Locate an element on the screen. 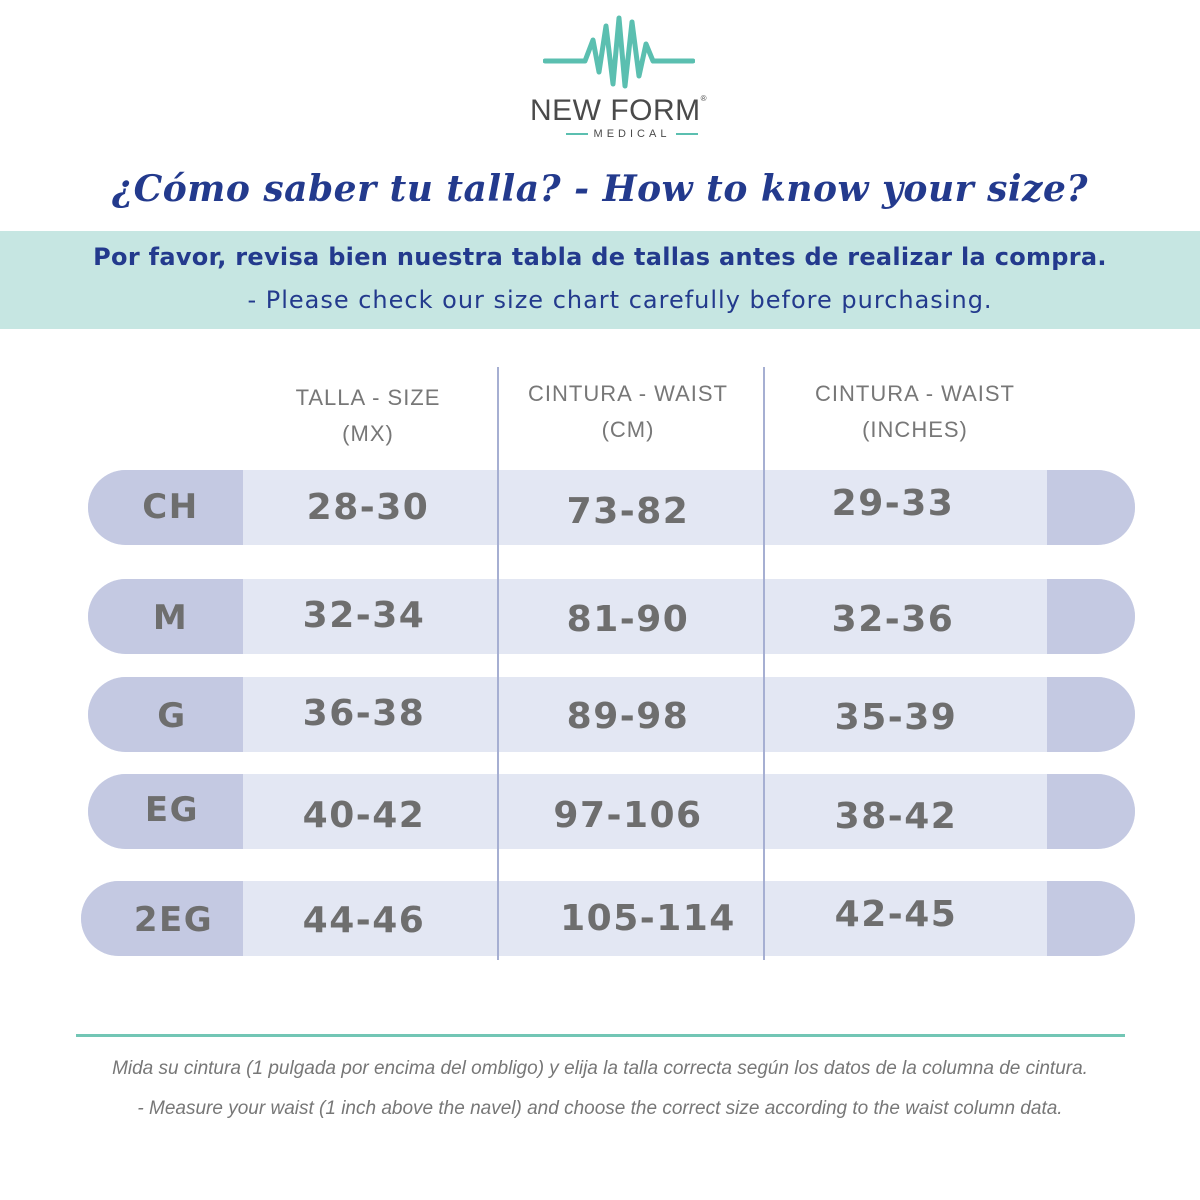 This screenshot has width=1200, height=1200. heartbeat-wave-icon is located at coordinates (619, 52).